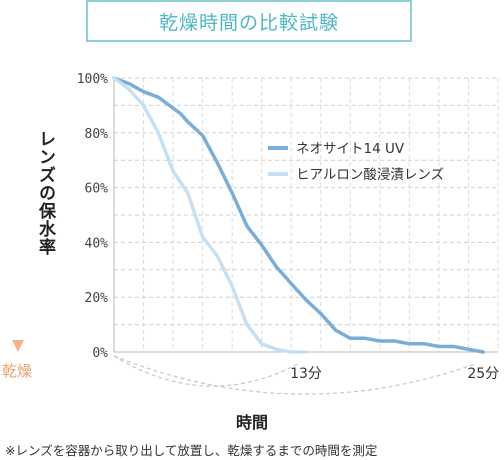 The width and height of the screenshot is (504, 460). What do you see at coordinates (370, 175) in the screenshot?
I see `legend-label: ヒアルロン酸浸漬レンズ` at bounding box center [370, 175].